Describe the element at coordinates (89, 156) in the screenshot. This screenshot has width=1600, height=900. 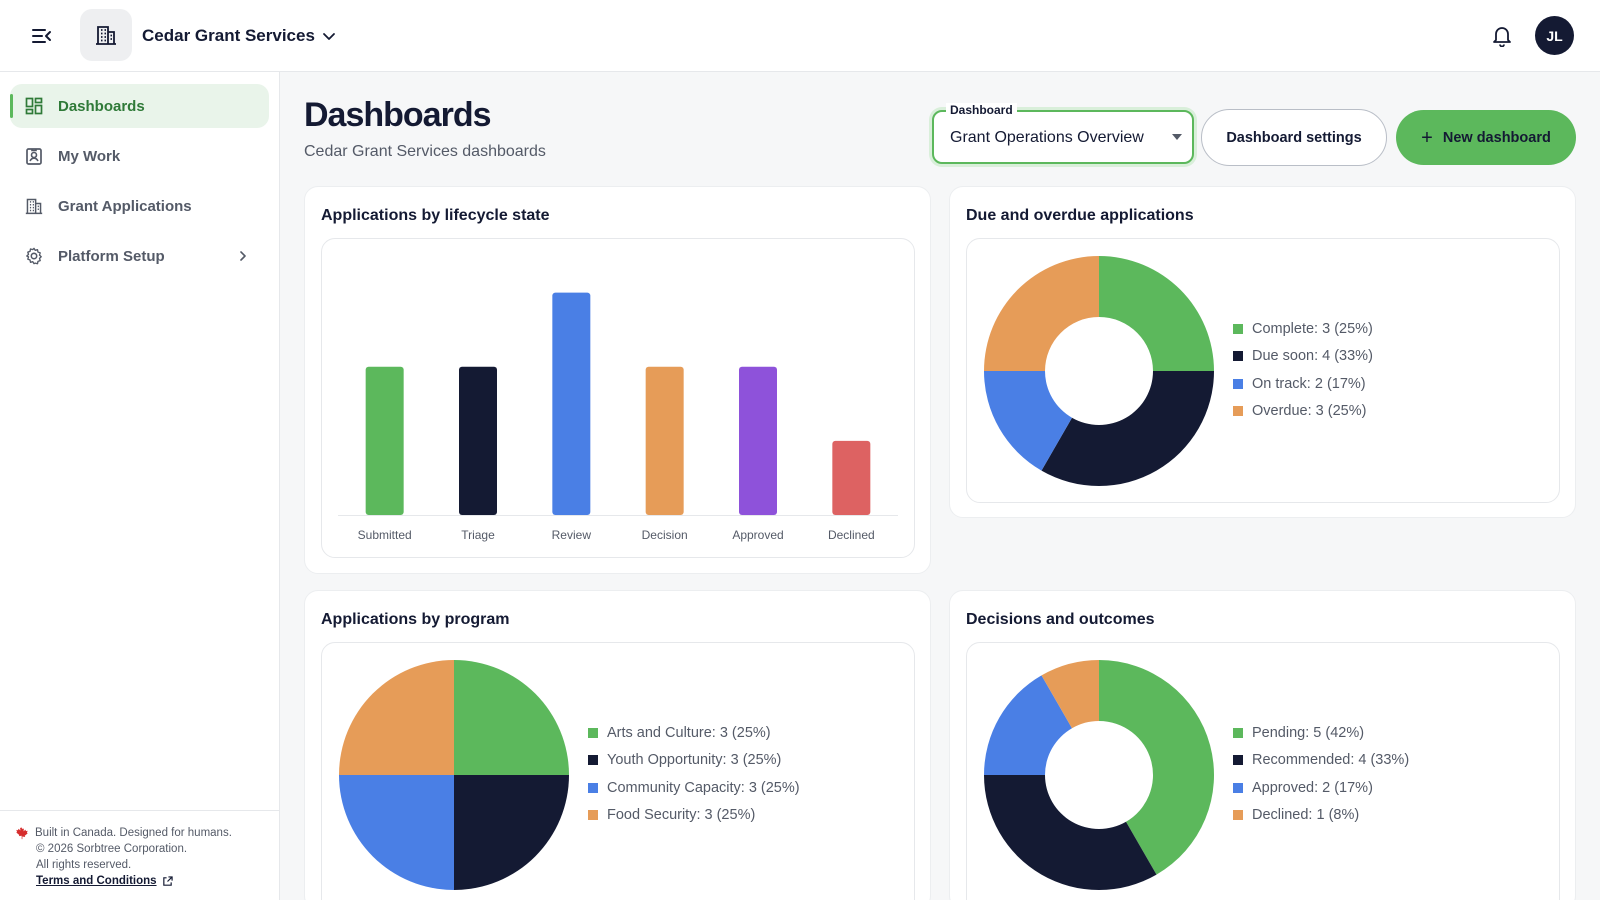
I see `sidebar-item-label: My Work` at that location.